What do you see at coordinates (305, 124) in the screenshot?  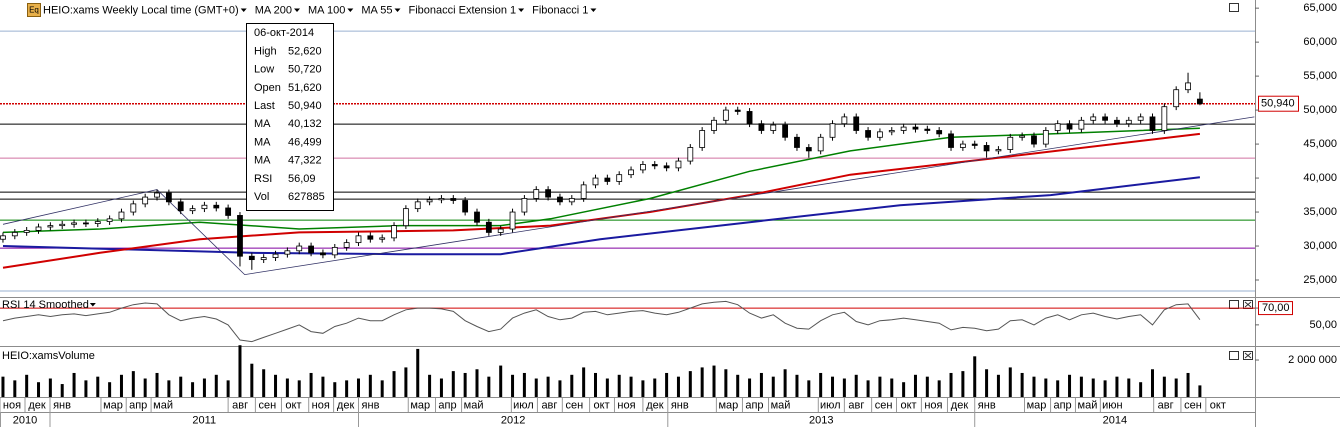 I see `info-value: 40,132` at bounding box center [305, 124].